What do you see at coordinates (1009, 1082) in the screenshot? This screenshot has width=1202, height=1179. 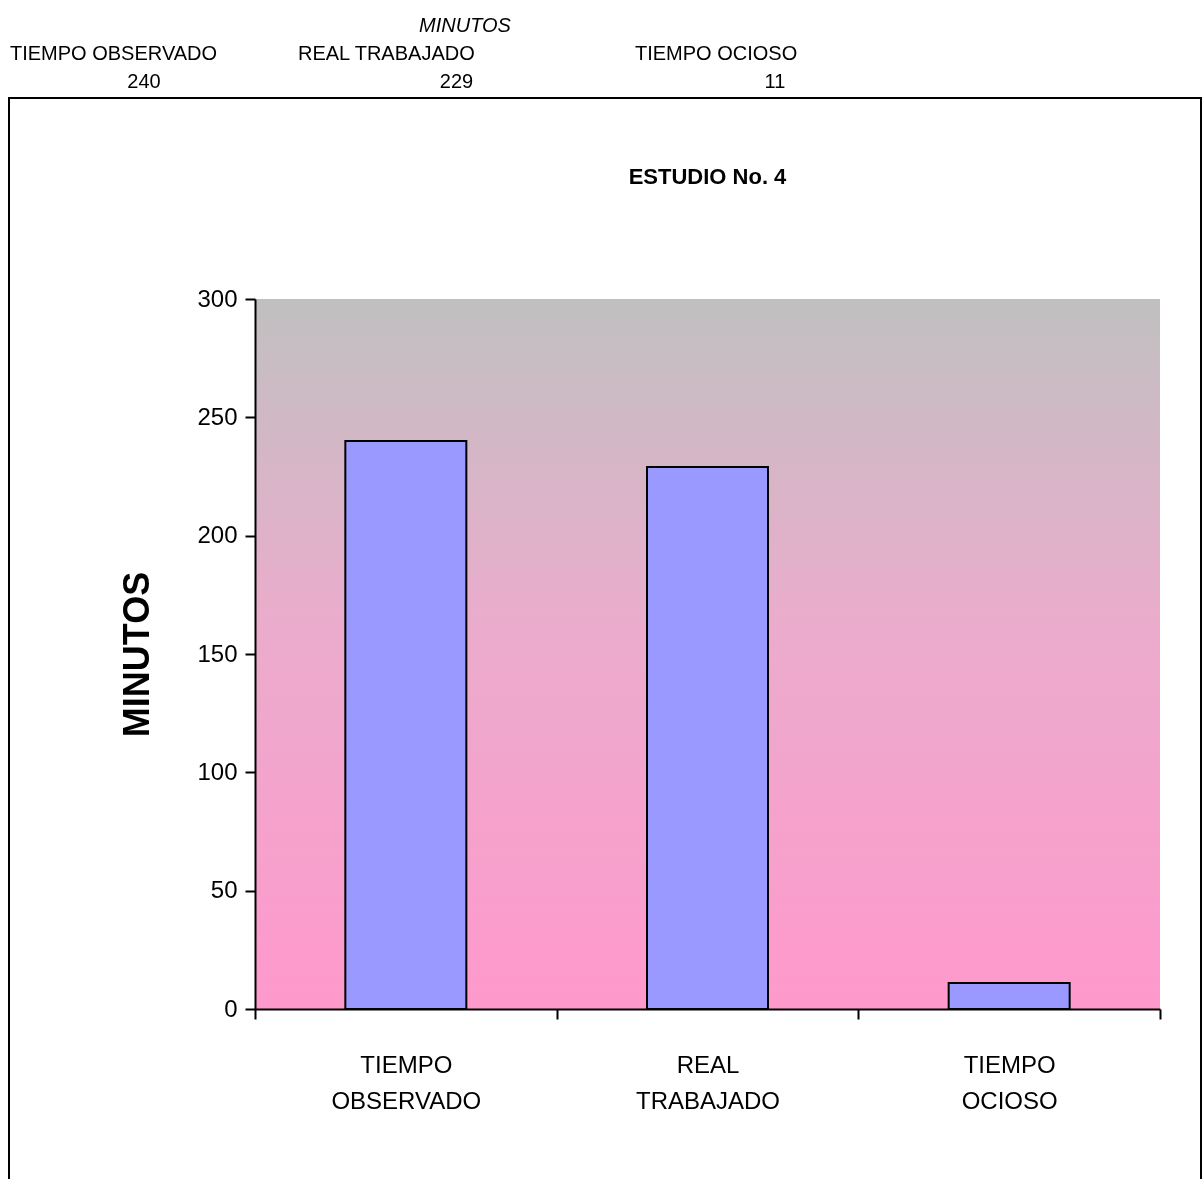 I see `x-tick-label: TIEMPO OCIOSO` at bounding box center [1009, 1082].